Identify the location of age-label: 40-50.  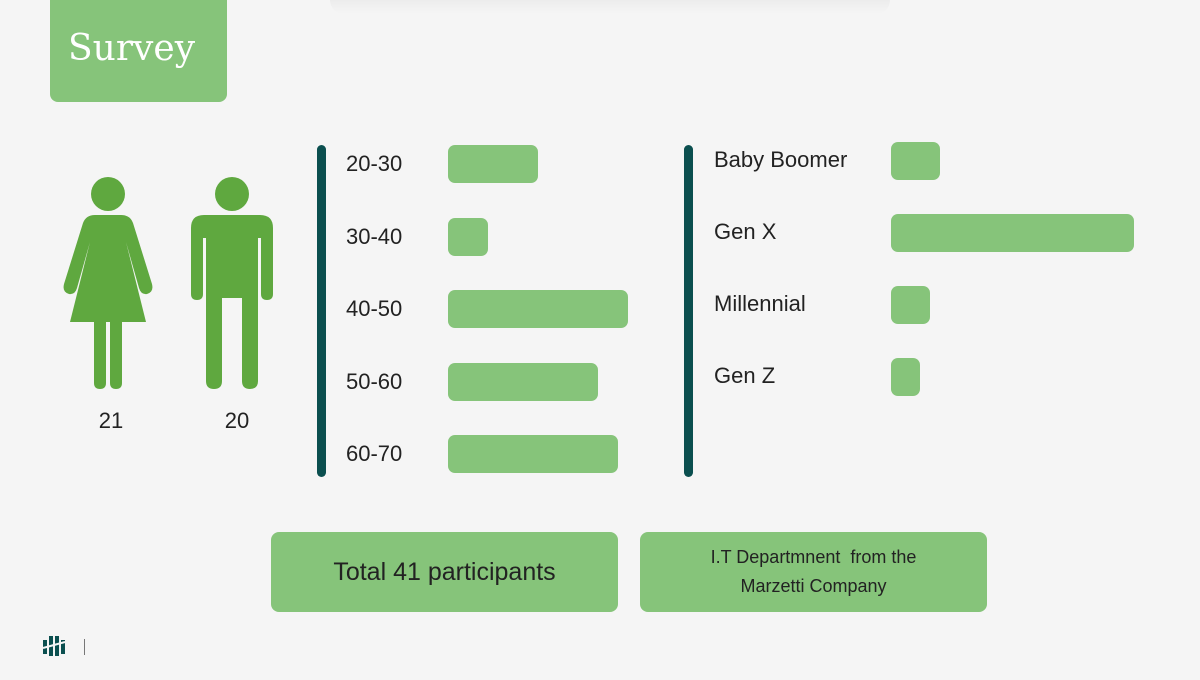
(374, 308).